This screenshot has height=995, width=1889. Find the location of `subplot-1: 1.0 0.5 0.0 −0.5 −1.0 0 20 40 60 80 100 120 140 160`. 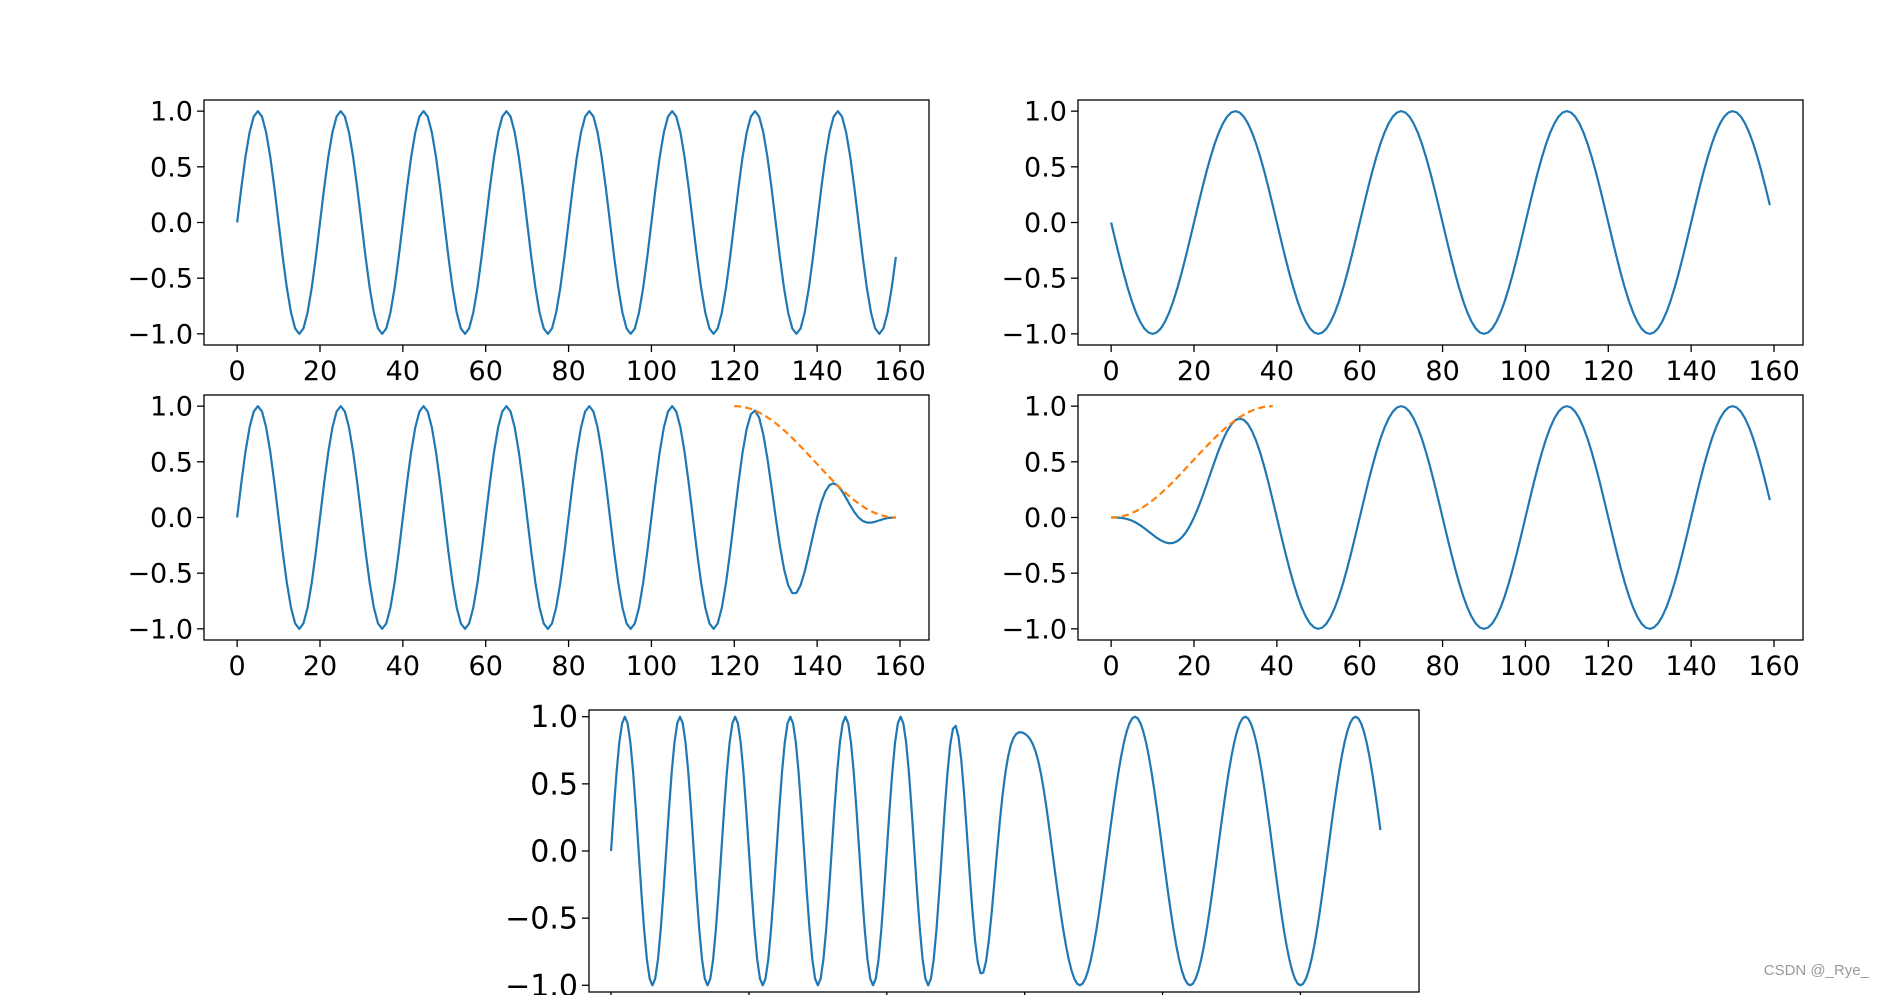

subplot-1: 1.0 0.5 0.0 −0.5 −1.0 0 20 40 60 80 100 120 140 160 is located at coordinates (528, 242).